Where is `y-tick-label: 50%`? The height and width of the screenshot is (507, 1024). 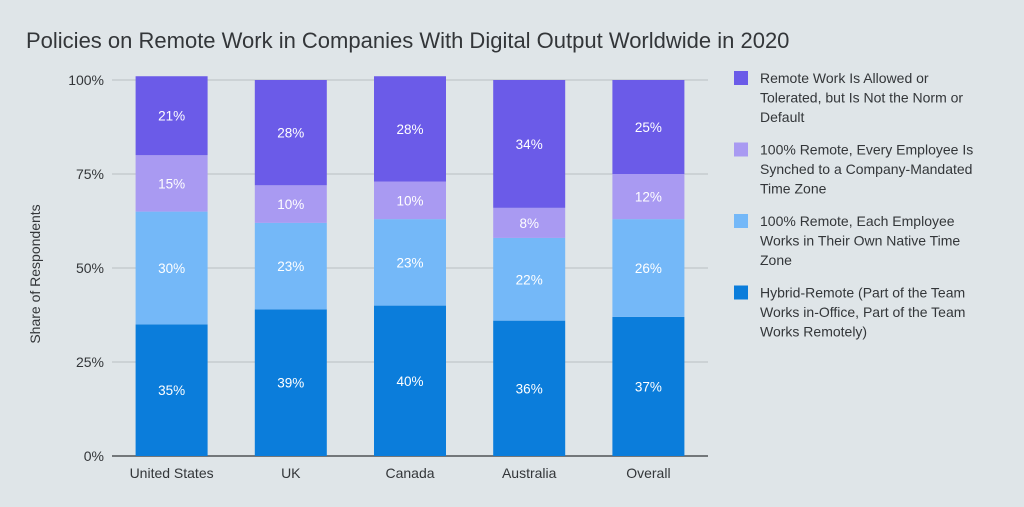
y-tick-label: 50% is located at coordinates (90, 268).